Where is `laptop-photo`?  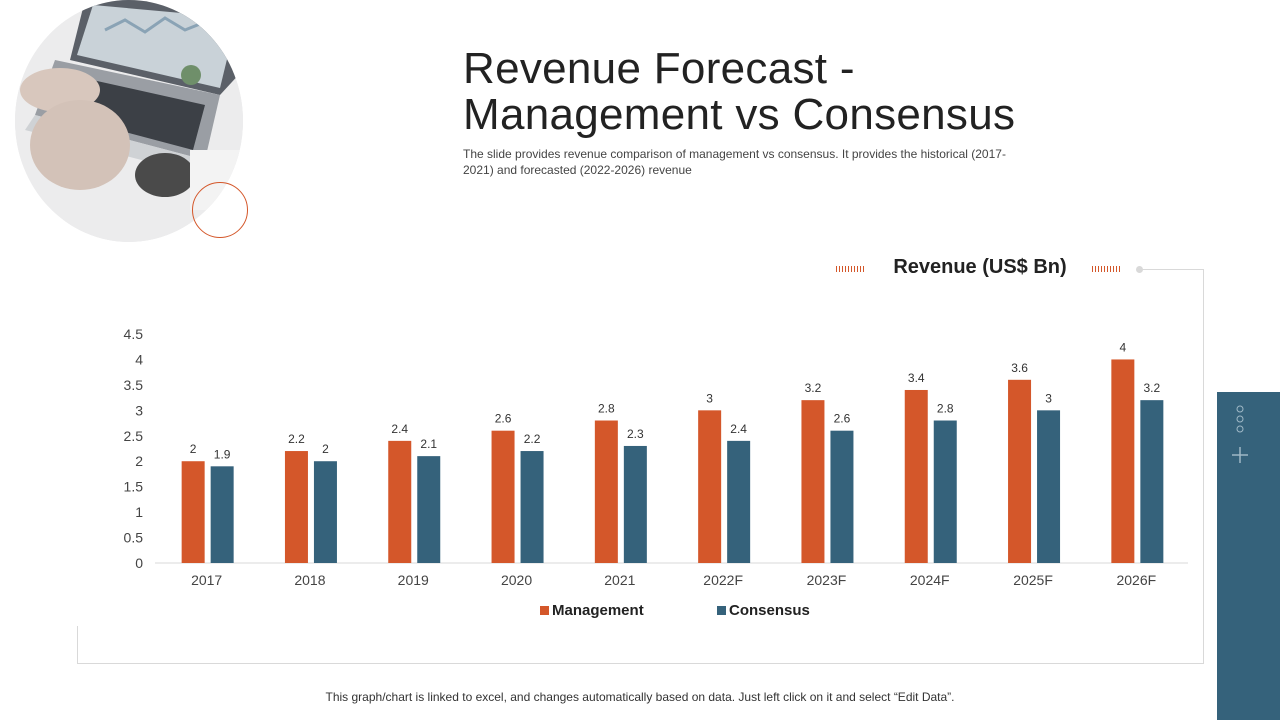
laptop-photo is located at coordinates (129, 121).